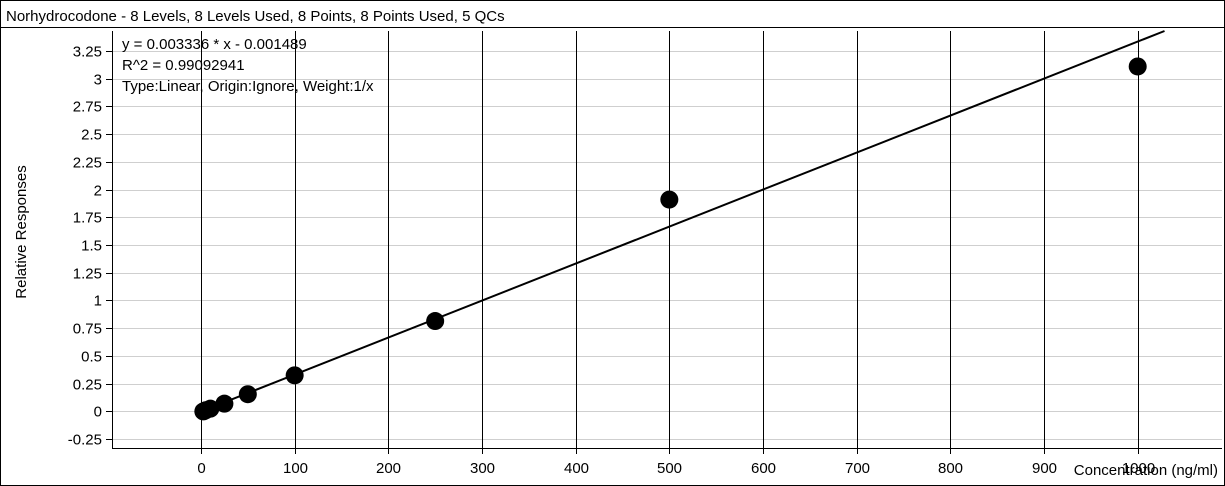 Image resolution: width=1225 pixels, height=486 pixels. Describe the element at coordinates (87, 385) in the screenshot. I see `y-tick-label: 0.25` at that location.